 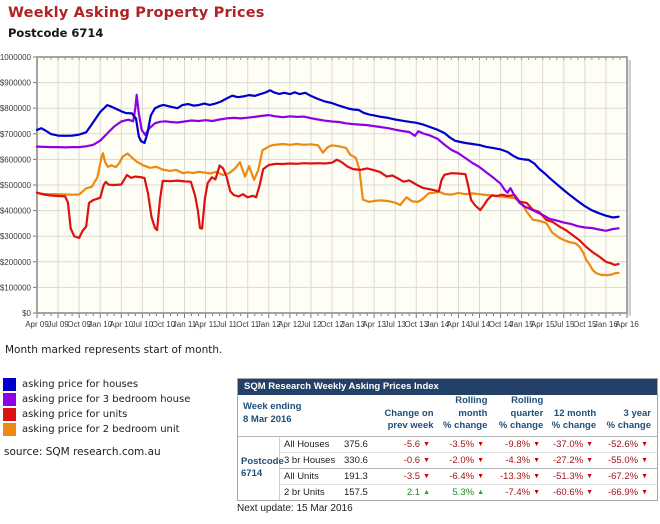 What do you see at coordinates (522, 324) in the screenshot?
I see `x-axis-label: Jan 15` at bounding box center [522, 324].